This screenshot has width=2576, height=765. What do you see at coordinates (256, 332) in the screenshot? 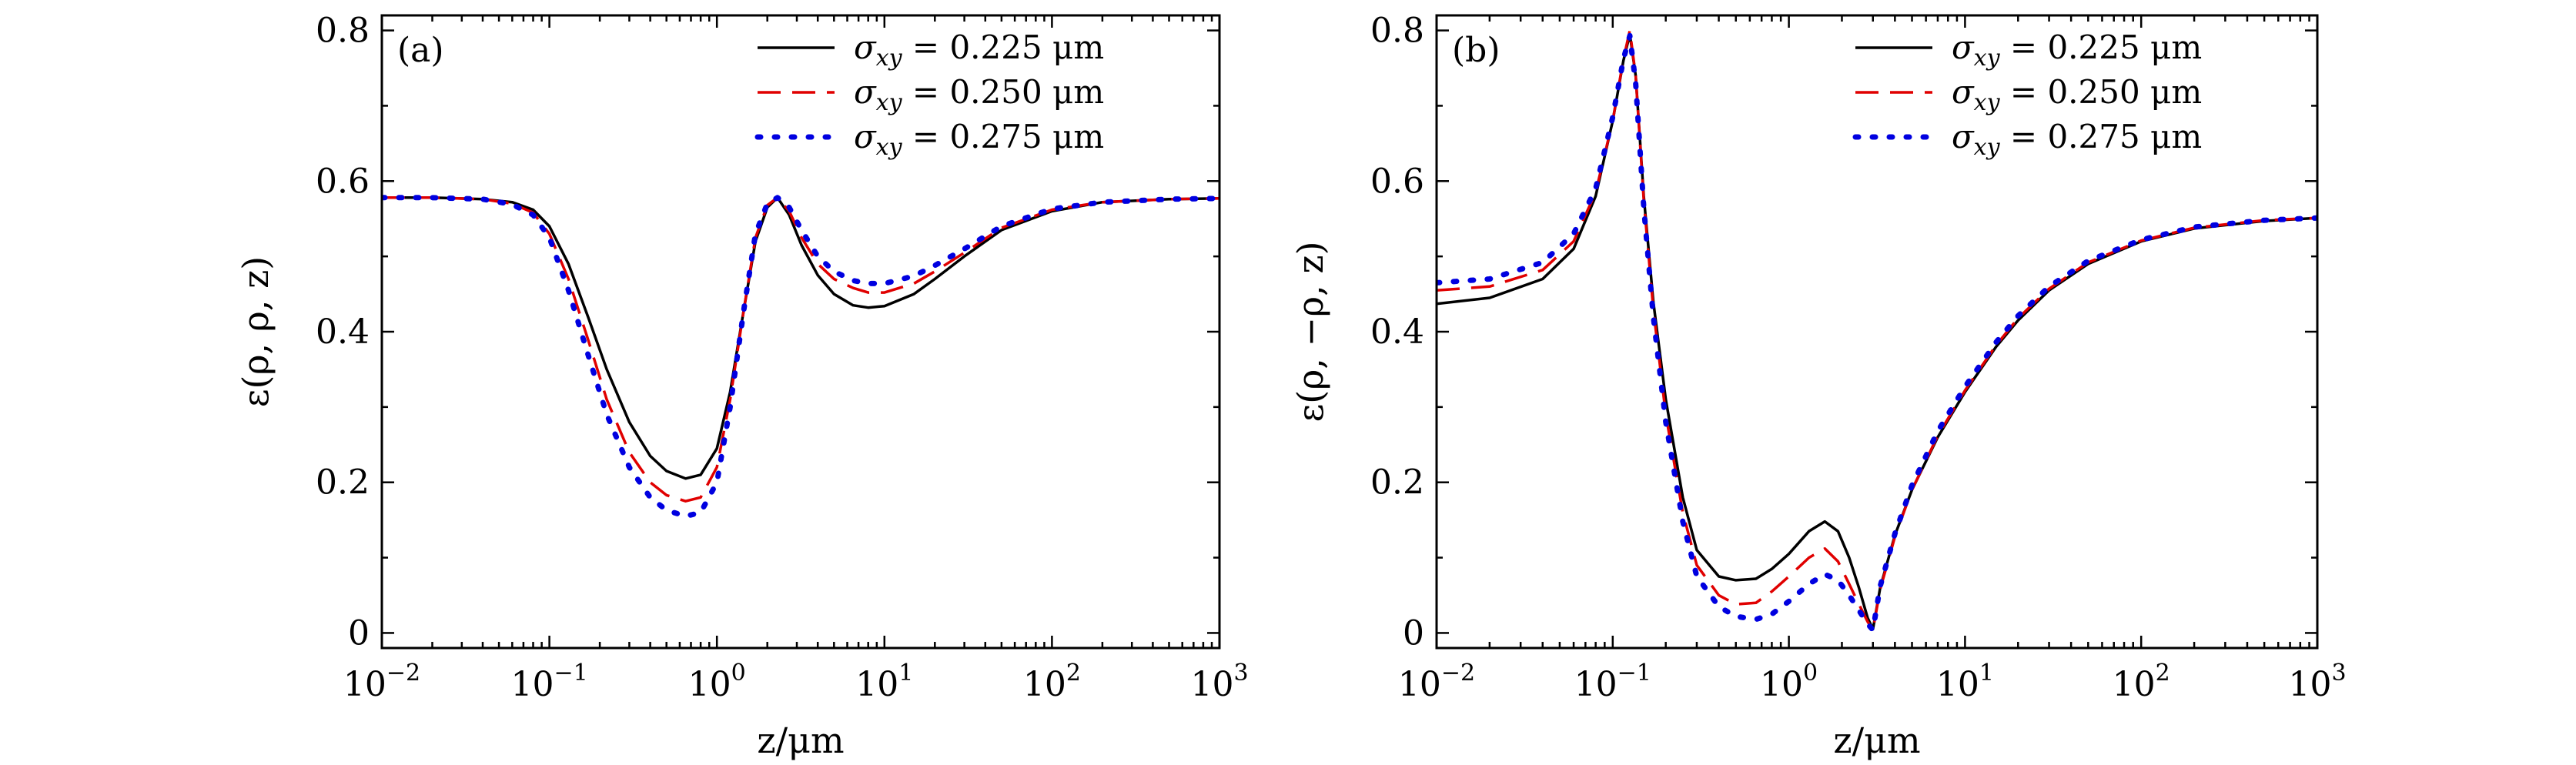
I see `y-axis-label: ε(ρ, ρ, z)` at bounding box center [256, 332].